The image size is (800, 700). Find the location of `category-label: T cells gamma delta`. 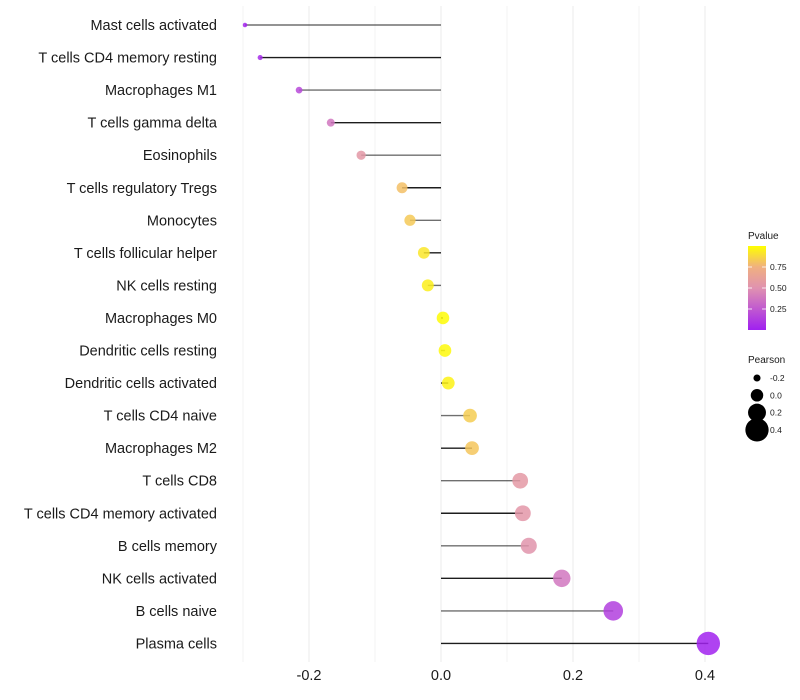

category-label: T cells gamma delta is located at coordinates (153, 124).